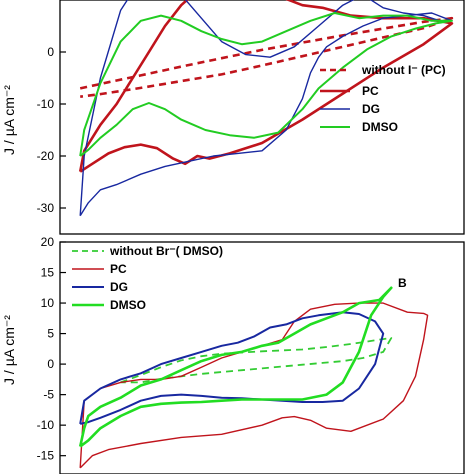 This screenshot has width=474, height=474. What do you see at coordinates (147, 278) in the screenshot?
I see `panel-b-legend: without Br⁻( DMSO) PC DG DMSO` at bounding box center [147, 278].